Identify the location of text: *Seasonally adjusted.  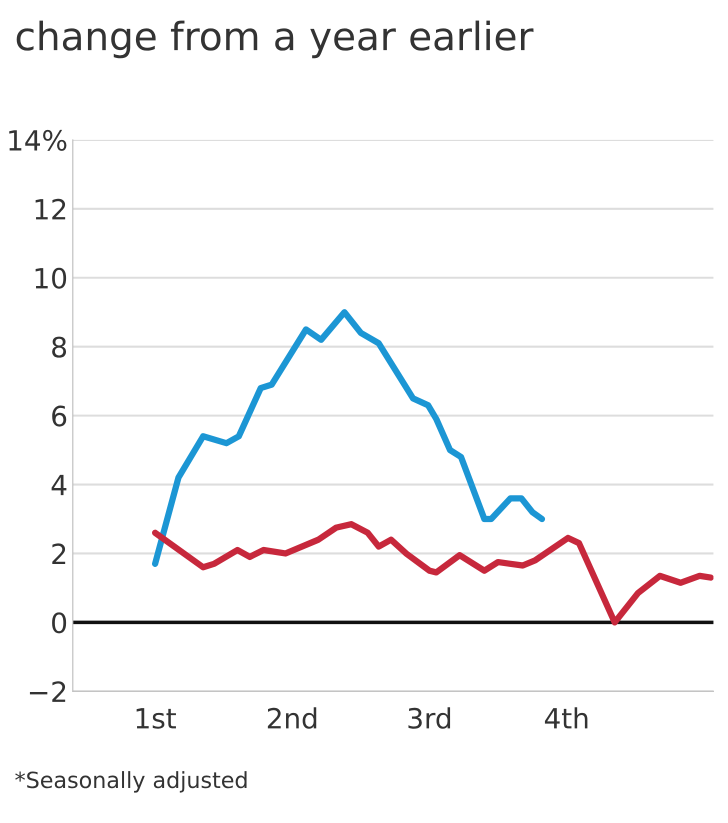
(131, 782).